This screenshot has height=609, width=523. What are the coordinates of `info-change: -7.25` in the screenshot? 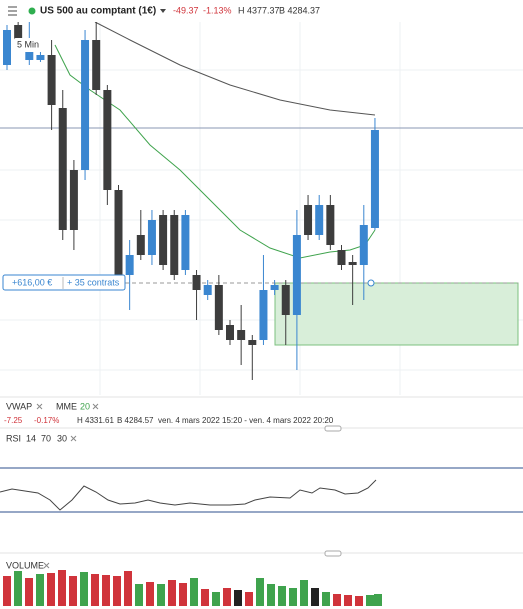 It's located at (13, 420).